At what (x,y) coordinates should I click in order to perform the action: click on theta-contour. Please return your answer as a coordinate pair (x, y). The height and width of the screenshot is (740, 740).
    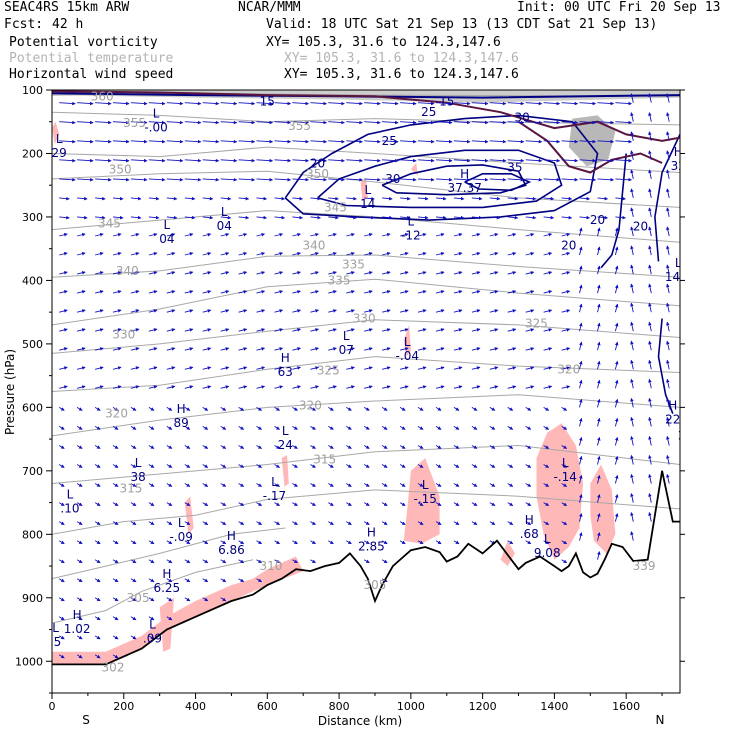
    Looking at the image, I should click on (366, 302).